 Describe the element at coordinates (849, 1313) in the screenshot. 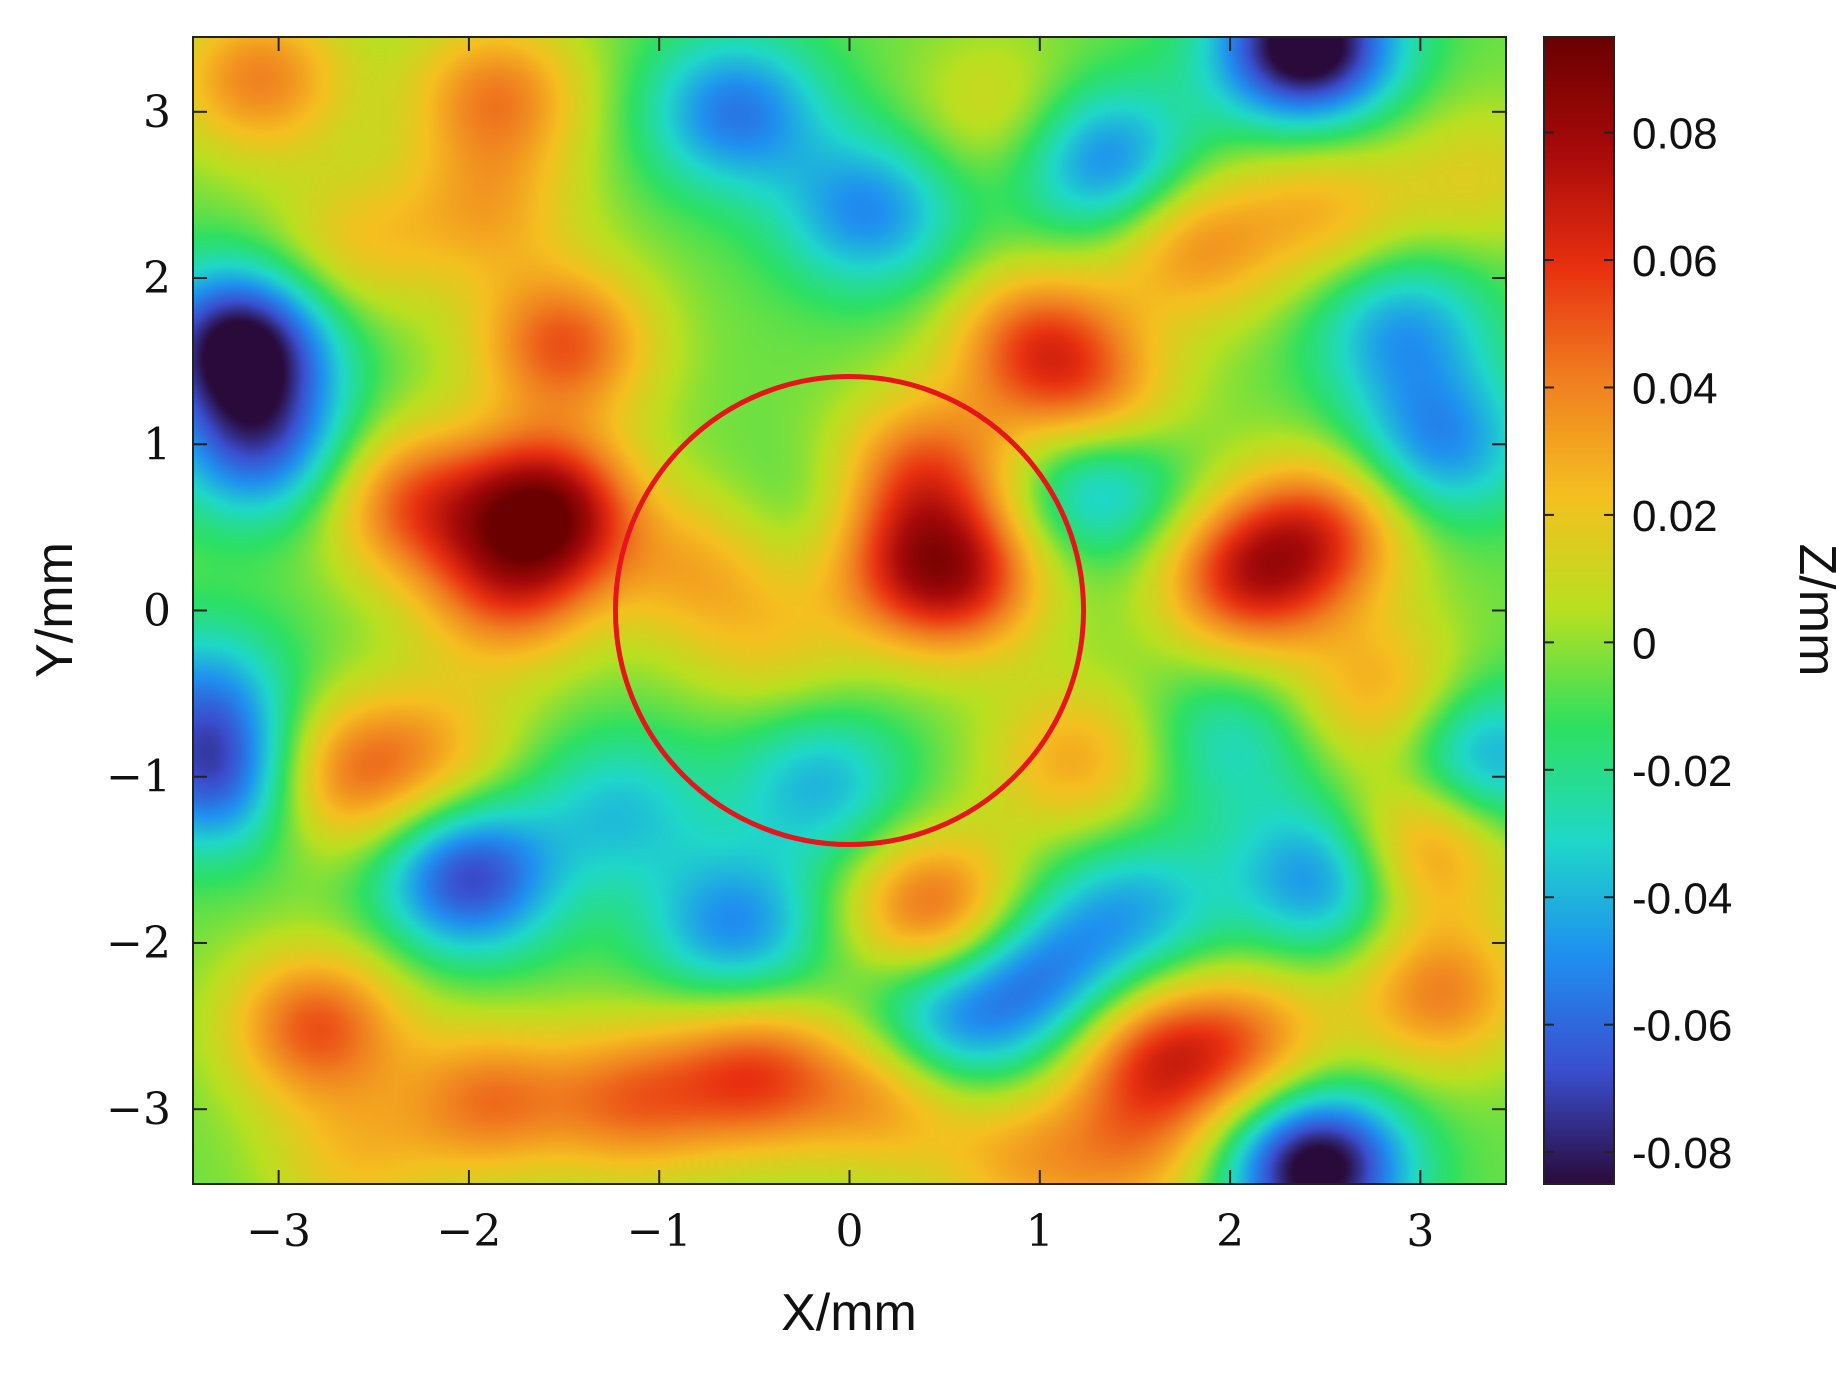

I see `x-axis-label: X/mm` at that location.